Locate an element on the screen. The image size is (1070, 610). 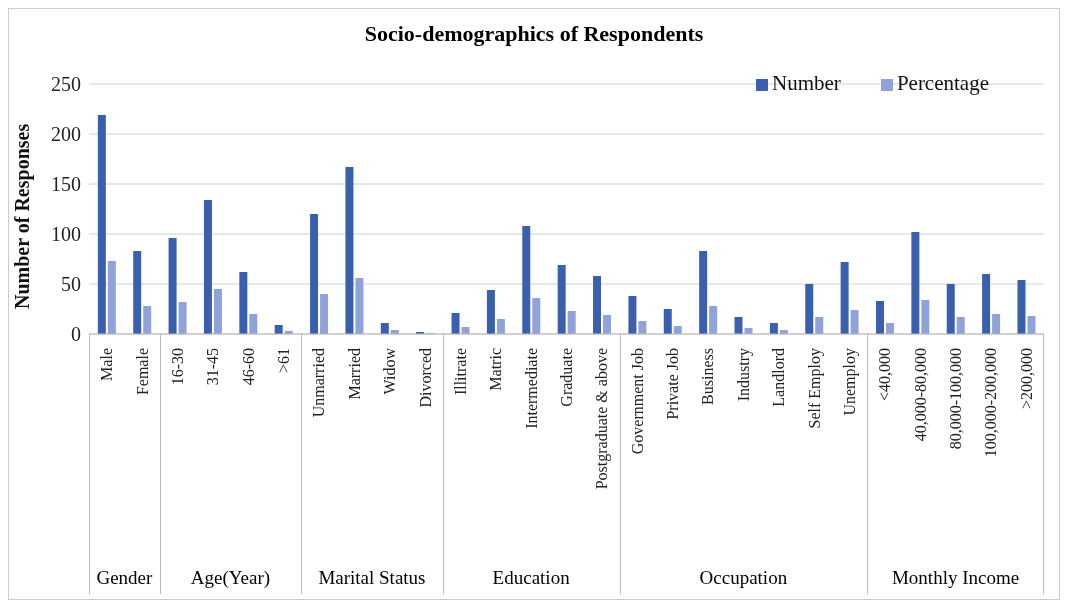
x-tick-label: <40,000 is located at coordinates (885, 375).